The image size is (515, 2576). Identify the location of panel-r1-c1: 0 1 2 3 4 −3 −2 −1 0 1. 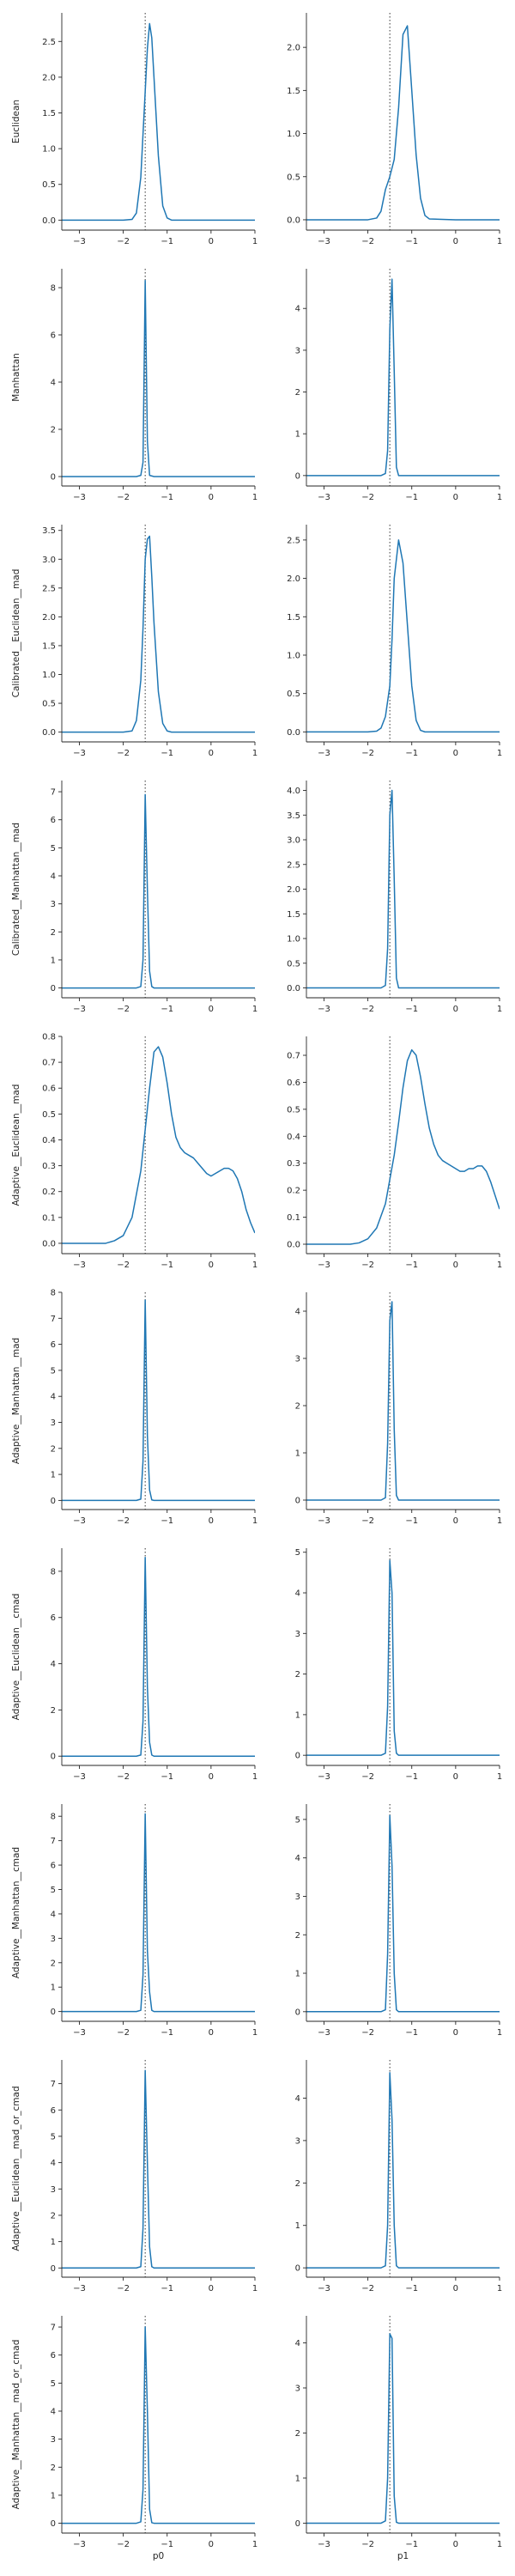
(398, 386).